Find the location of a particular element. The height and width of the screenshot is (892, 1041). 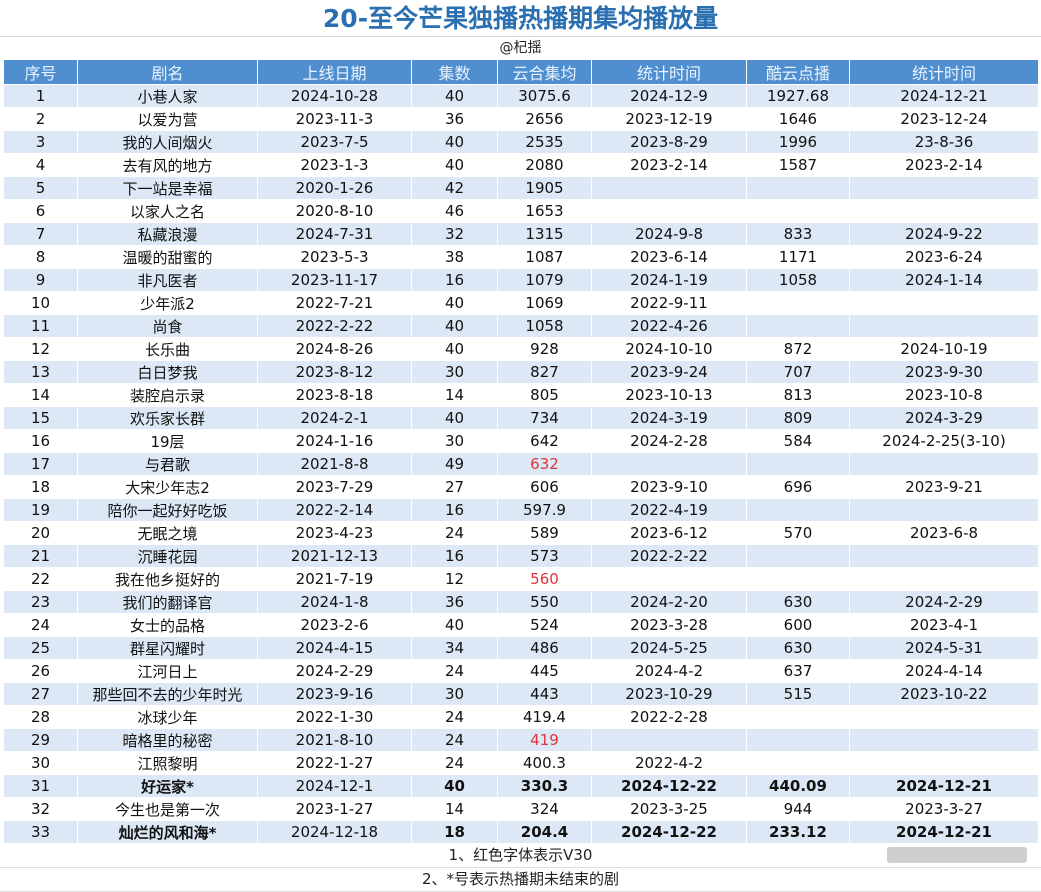

cell-index: 11 is located at coordinates (40, 326).